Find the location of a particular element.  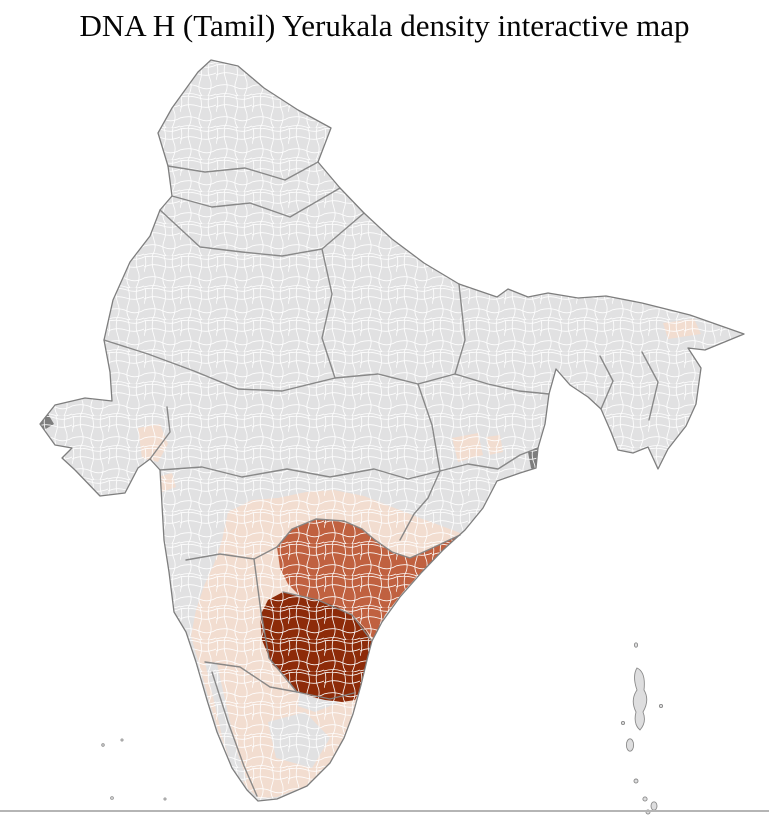

lakshadweep is located at coordinates (134, 769).